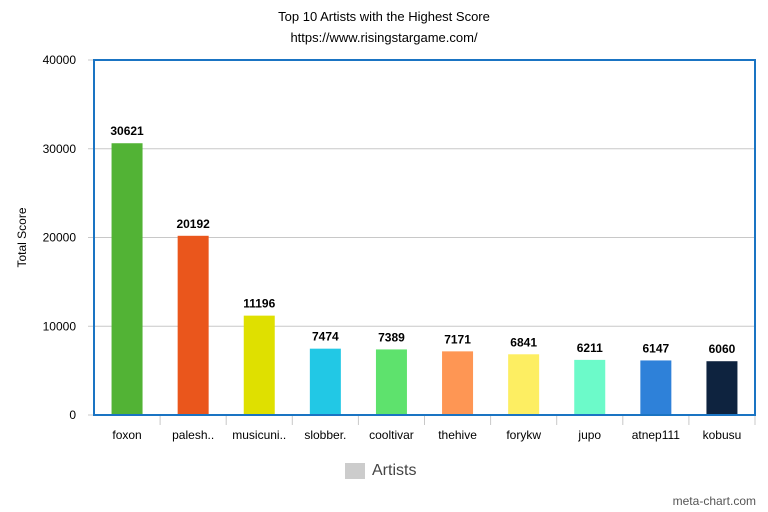  What do you see at coordinates (60, 60) in the screenshot?
I see `y-tick-label: 40000` at bounding box center [60, 60].